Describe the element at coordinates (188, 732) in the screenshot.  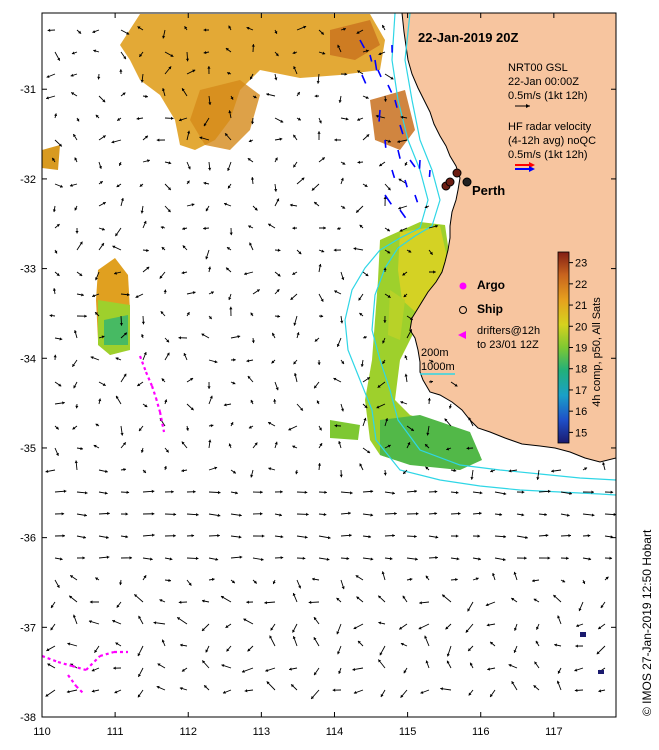
I see `x-tick-label: 112` at that location.